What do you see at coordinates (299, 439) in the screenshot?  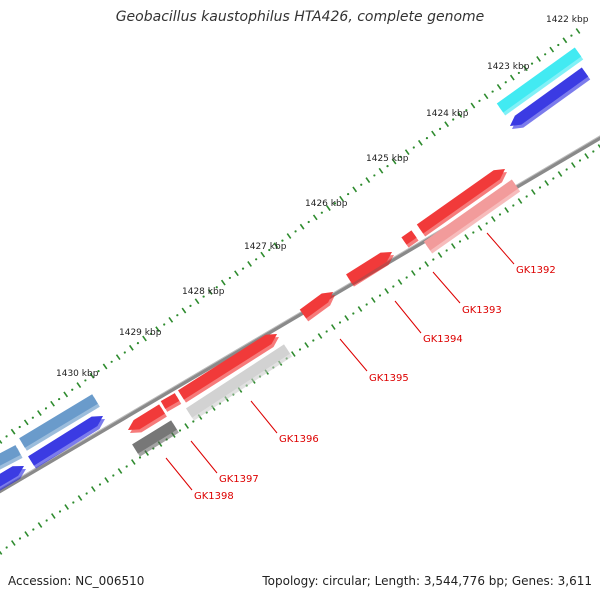 I see `gene-label-gk1396: GK1396` at bounding box center [299, 439].